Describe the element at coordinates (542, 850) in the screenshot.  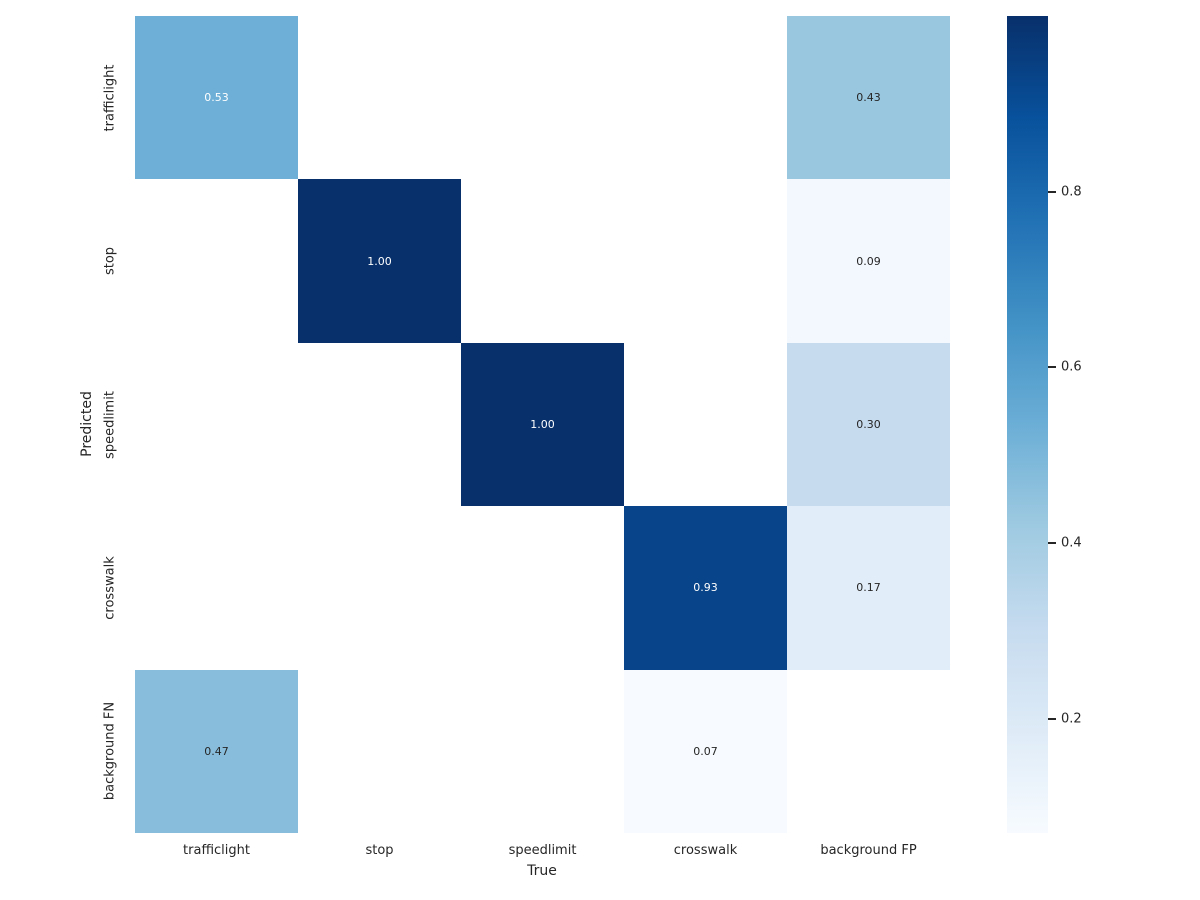
I see `x-tick-label: speedlimit` at that location.